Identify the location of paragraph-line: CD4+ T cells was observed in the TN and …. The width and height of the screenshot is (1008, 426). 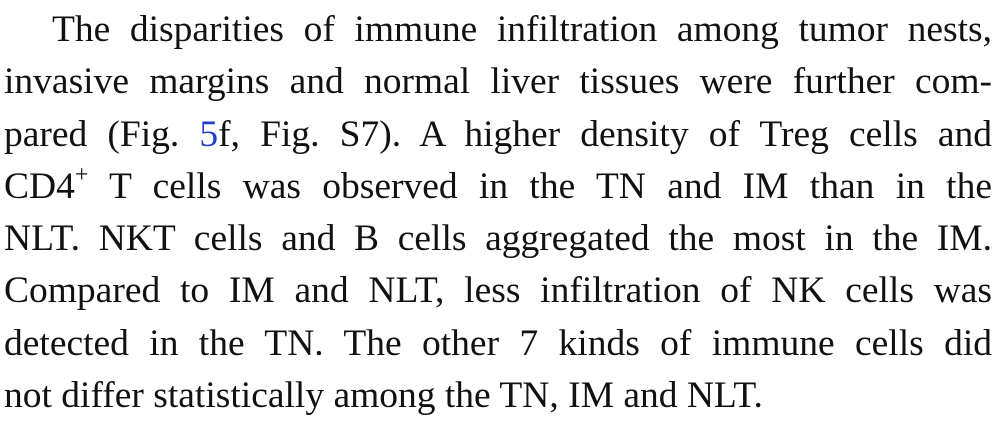
(498, 187).